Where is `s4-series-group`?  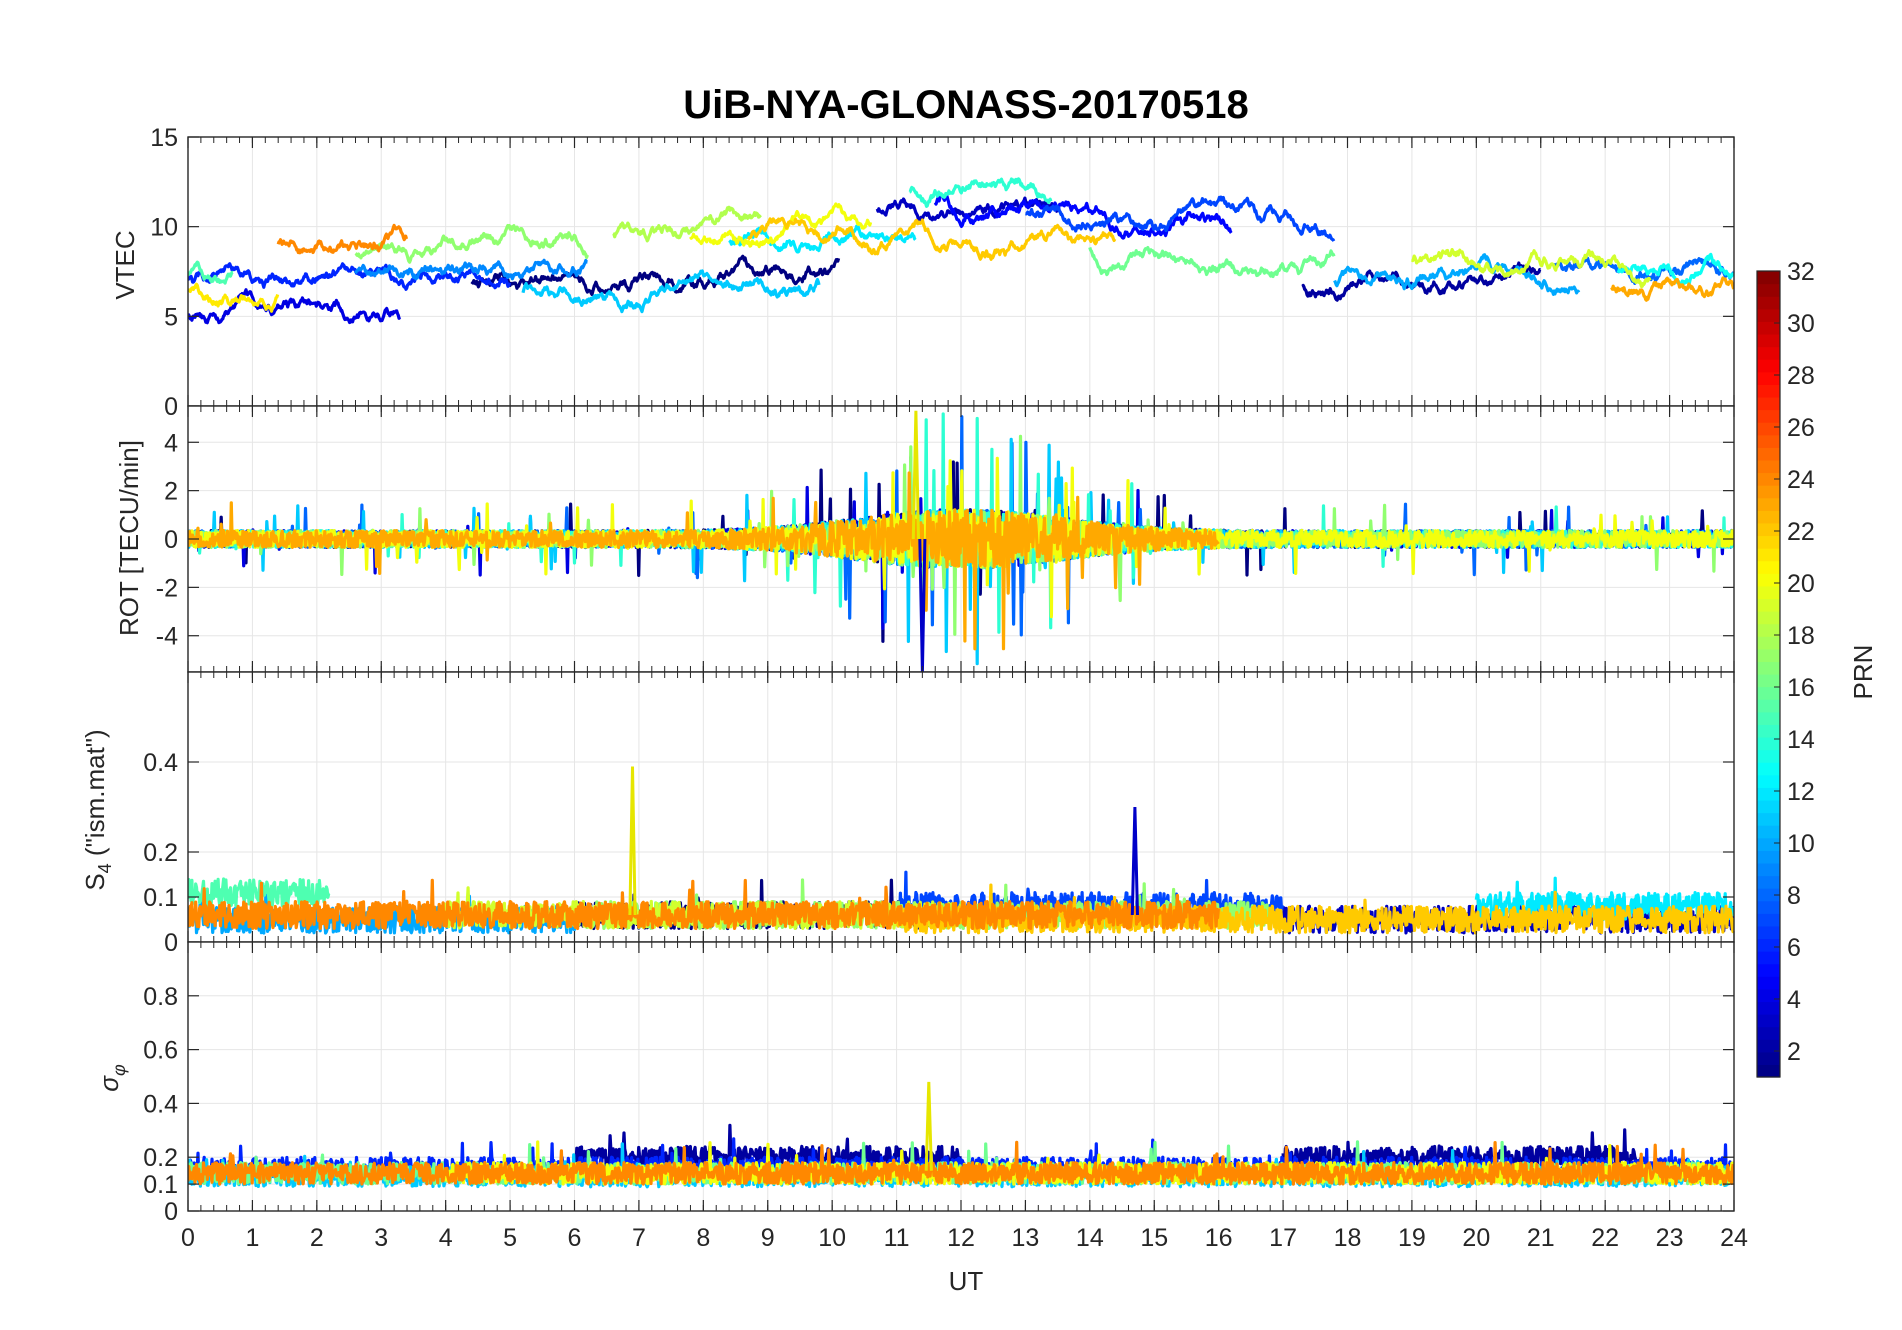
s4-series-group is located at coordinates (961, 850).